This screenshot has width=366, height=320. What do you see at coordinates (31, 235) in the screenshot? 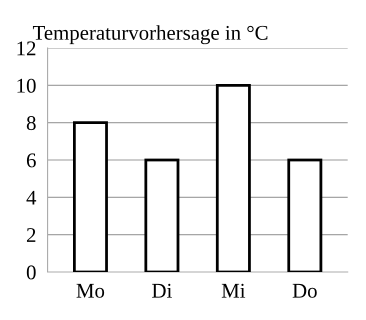
I see `y-tick-label: 2` at bounding box center [31, 235].